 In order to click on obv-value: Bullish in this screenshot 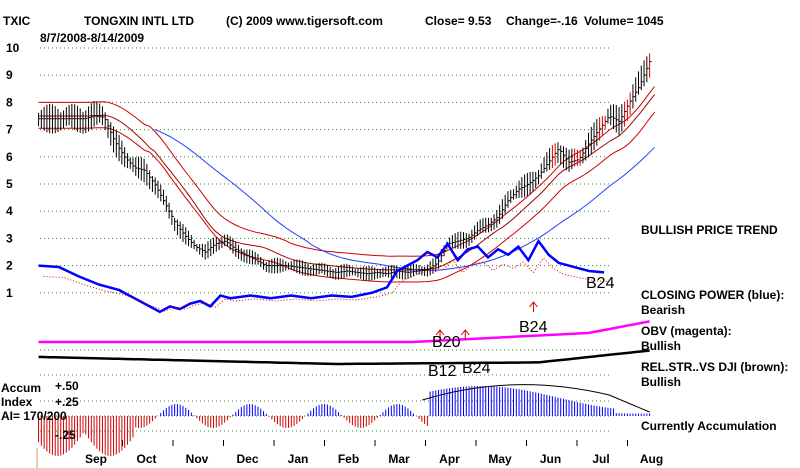, I will do `click(661, 346)`.